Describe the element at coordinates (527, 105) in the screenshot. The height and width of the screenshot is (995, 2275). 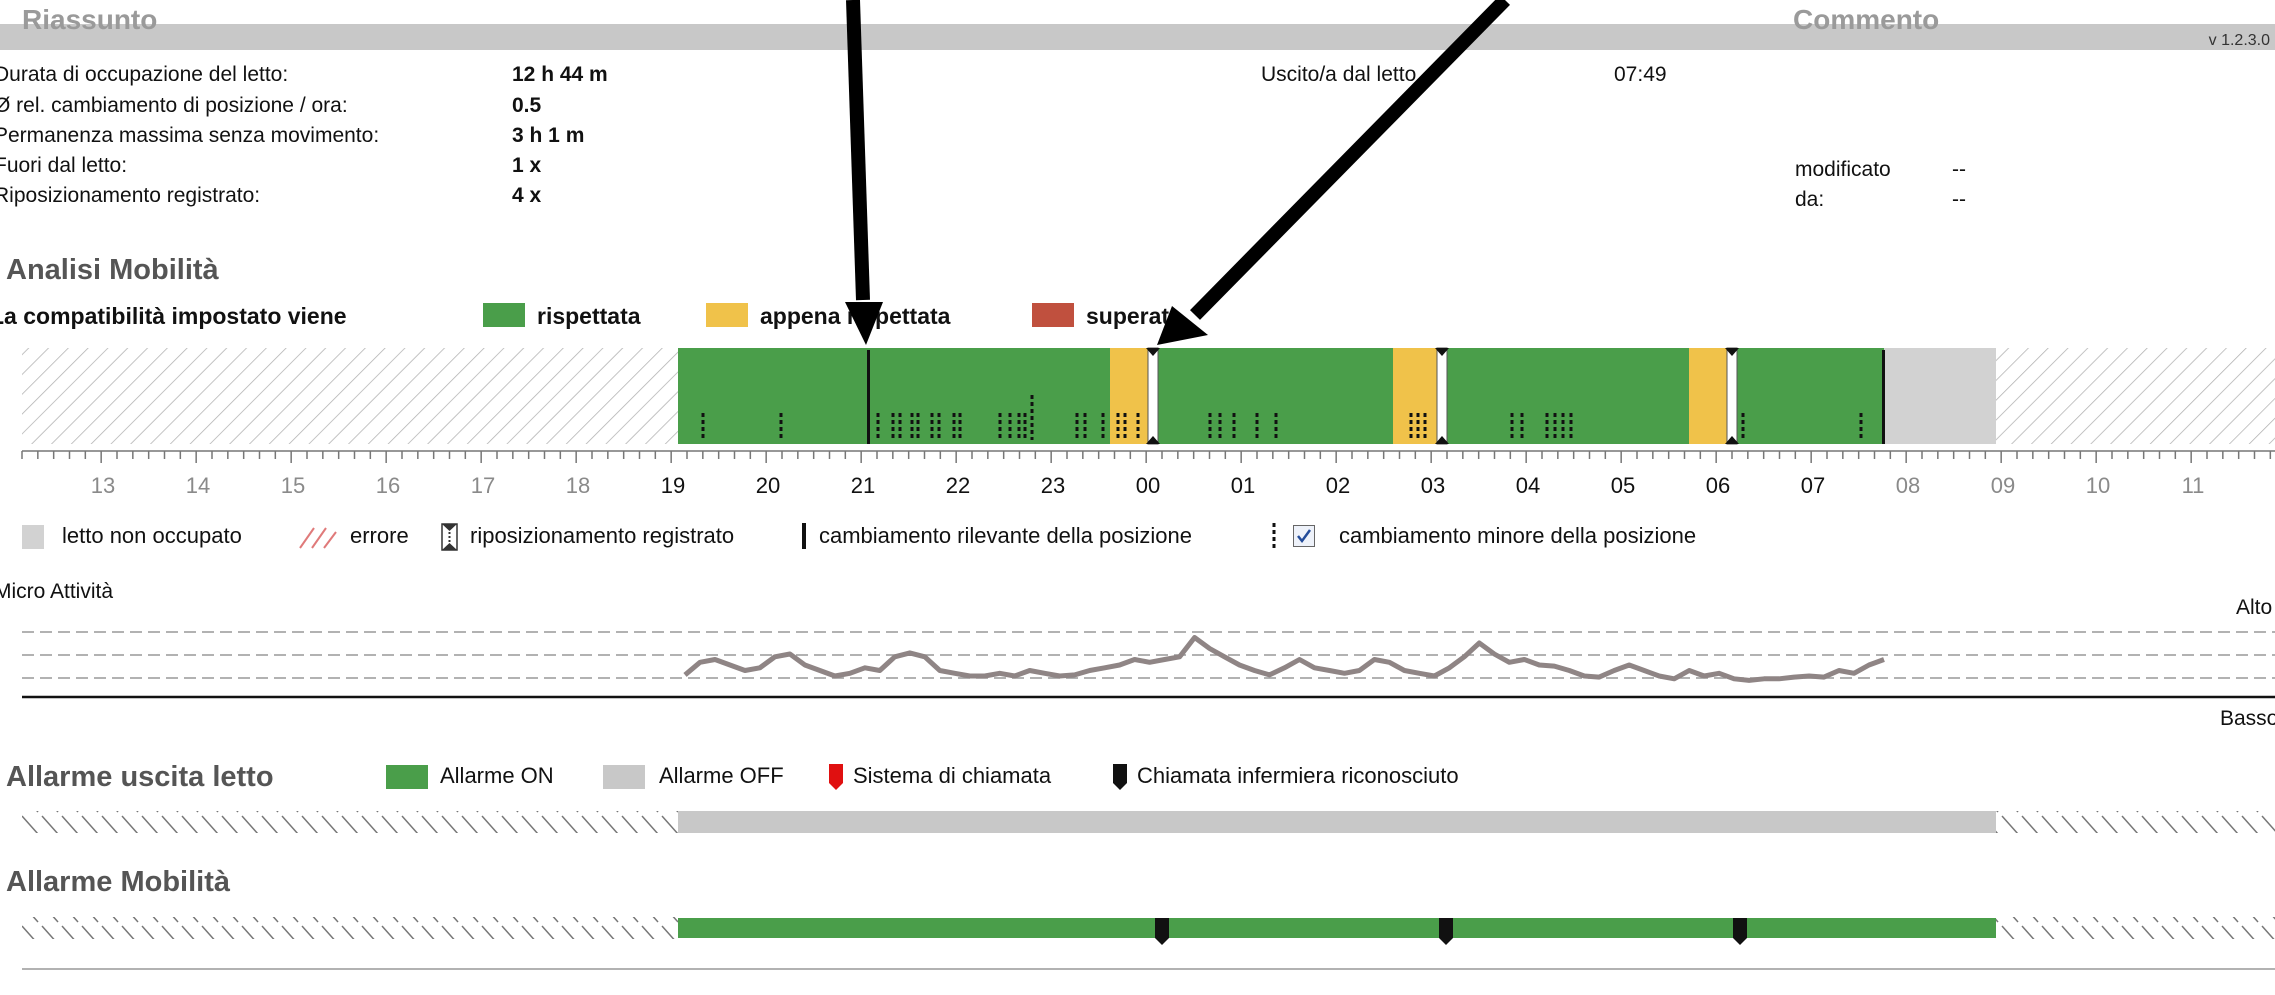
I see `stat-value-position-change: 0.5` at that location.